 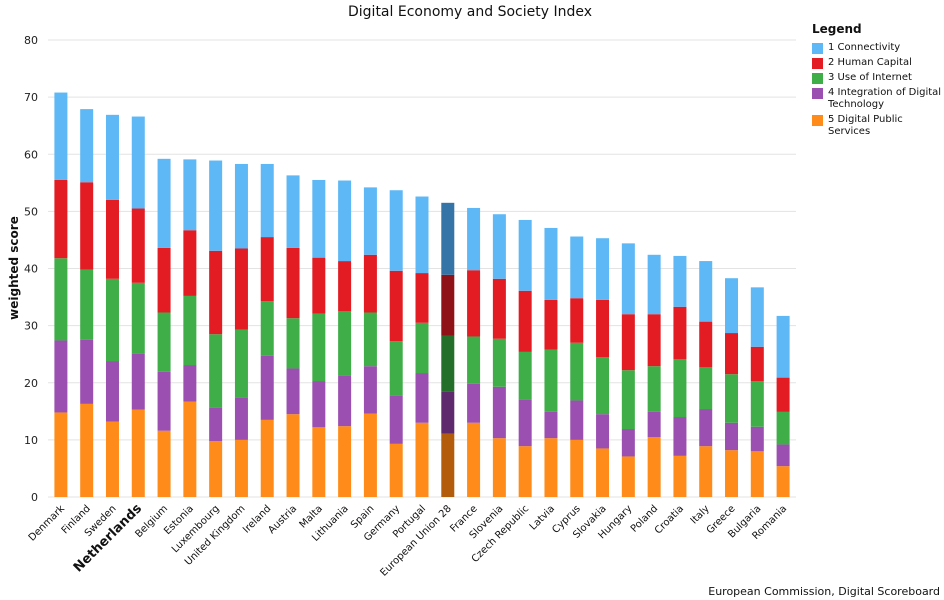 I want to click on x-tick-label: Denmark, so click(x=47, y=523).